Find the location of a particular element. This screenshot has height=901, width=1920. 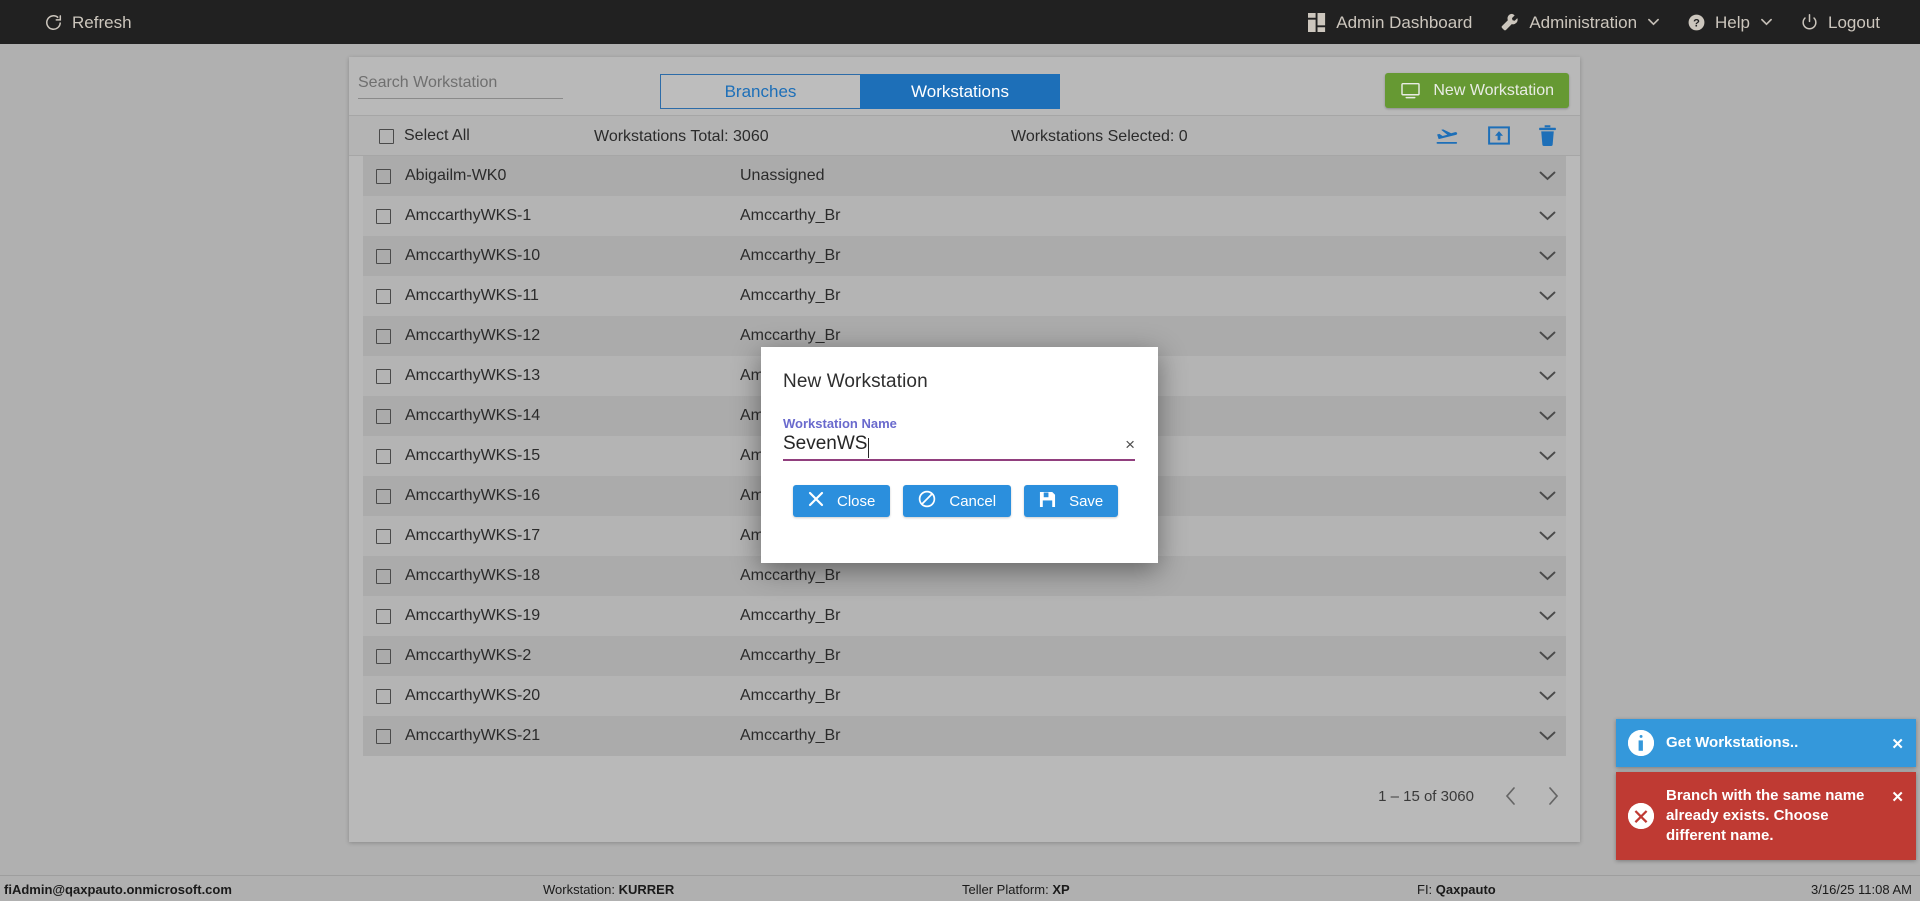

workstations-total-count: Workstations Total: 3060 is located at coordinates (681, 136).